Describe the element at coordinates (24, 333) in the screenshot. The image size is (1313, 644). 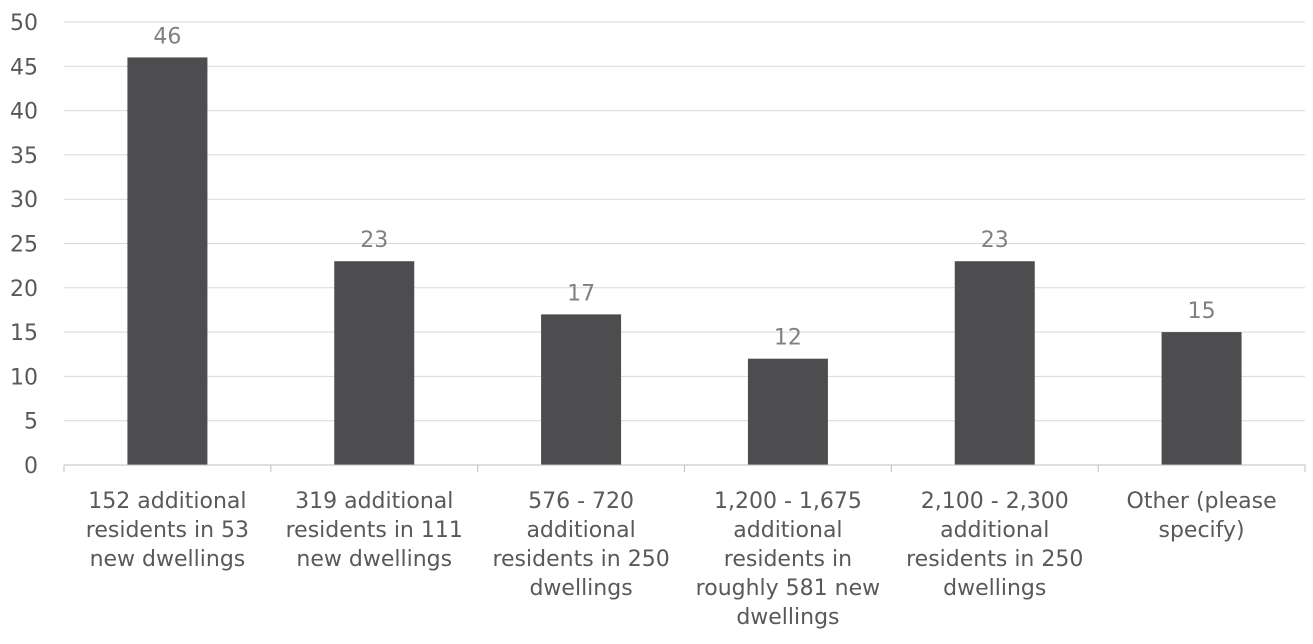
I see `y-tick-label: 15` at that location.